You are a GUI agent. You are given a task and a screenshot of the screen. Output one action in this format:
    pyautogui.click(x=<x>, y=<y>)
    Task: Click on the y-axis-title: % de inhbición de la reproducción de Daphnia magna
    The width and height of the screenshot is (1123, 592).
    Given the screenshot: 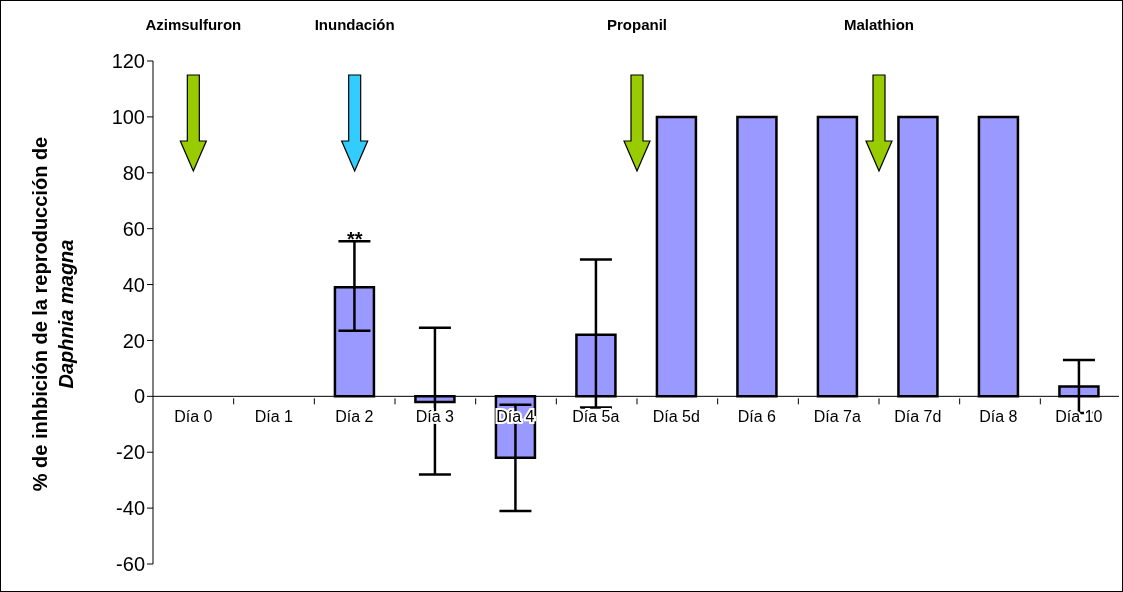 What is the action you would take?
    pyautogui.click(x=53, y=314)
    